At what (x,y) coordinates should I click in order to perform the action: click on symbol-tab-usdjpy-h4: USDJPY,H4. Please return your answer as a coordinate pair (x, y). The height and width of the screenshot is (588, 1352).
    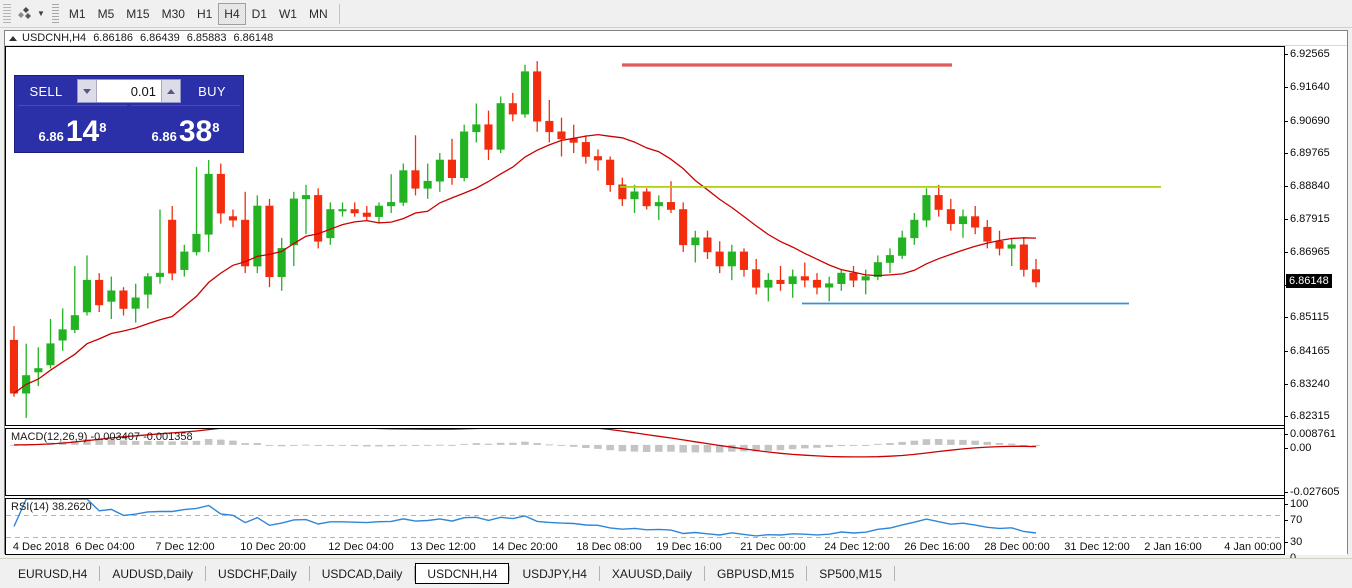
    Looking at the image, I should click on (554, 573).